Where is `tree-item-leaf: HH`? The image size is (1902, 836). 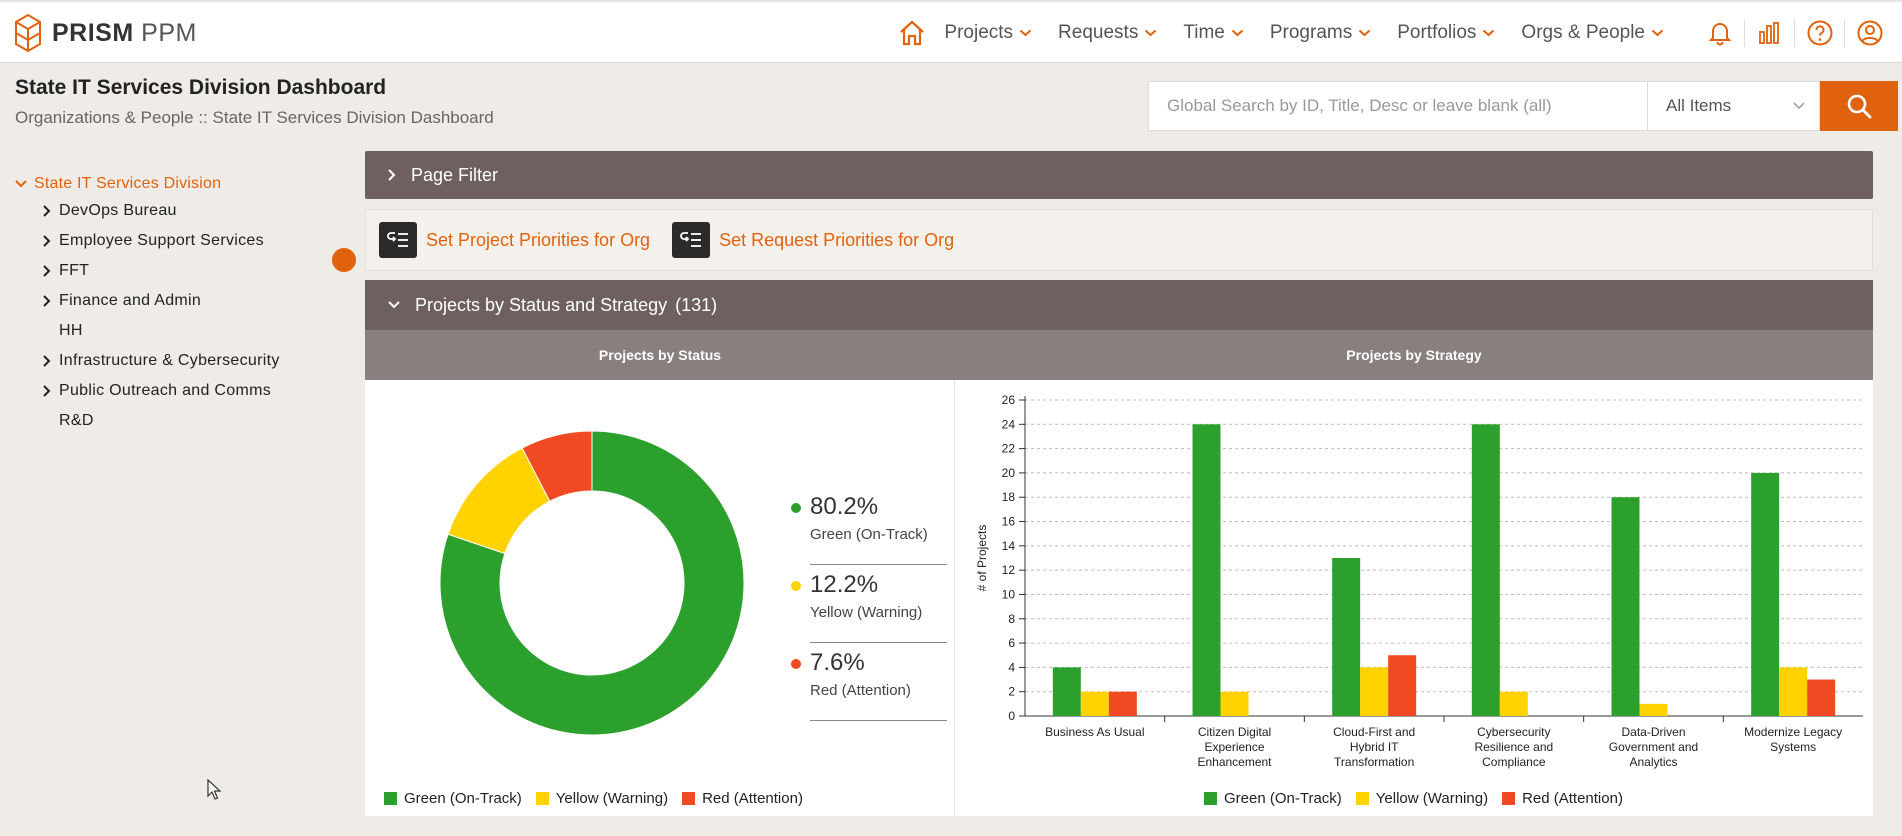 tree-item-leaf: HH is located at coordinates (71, 330).